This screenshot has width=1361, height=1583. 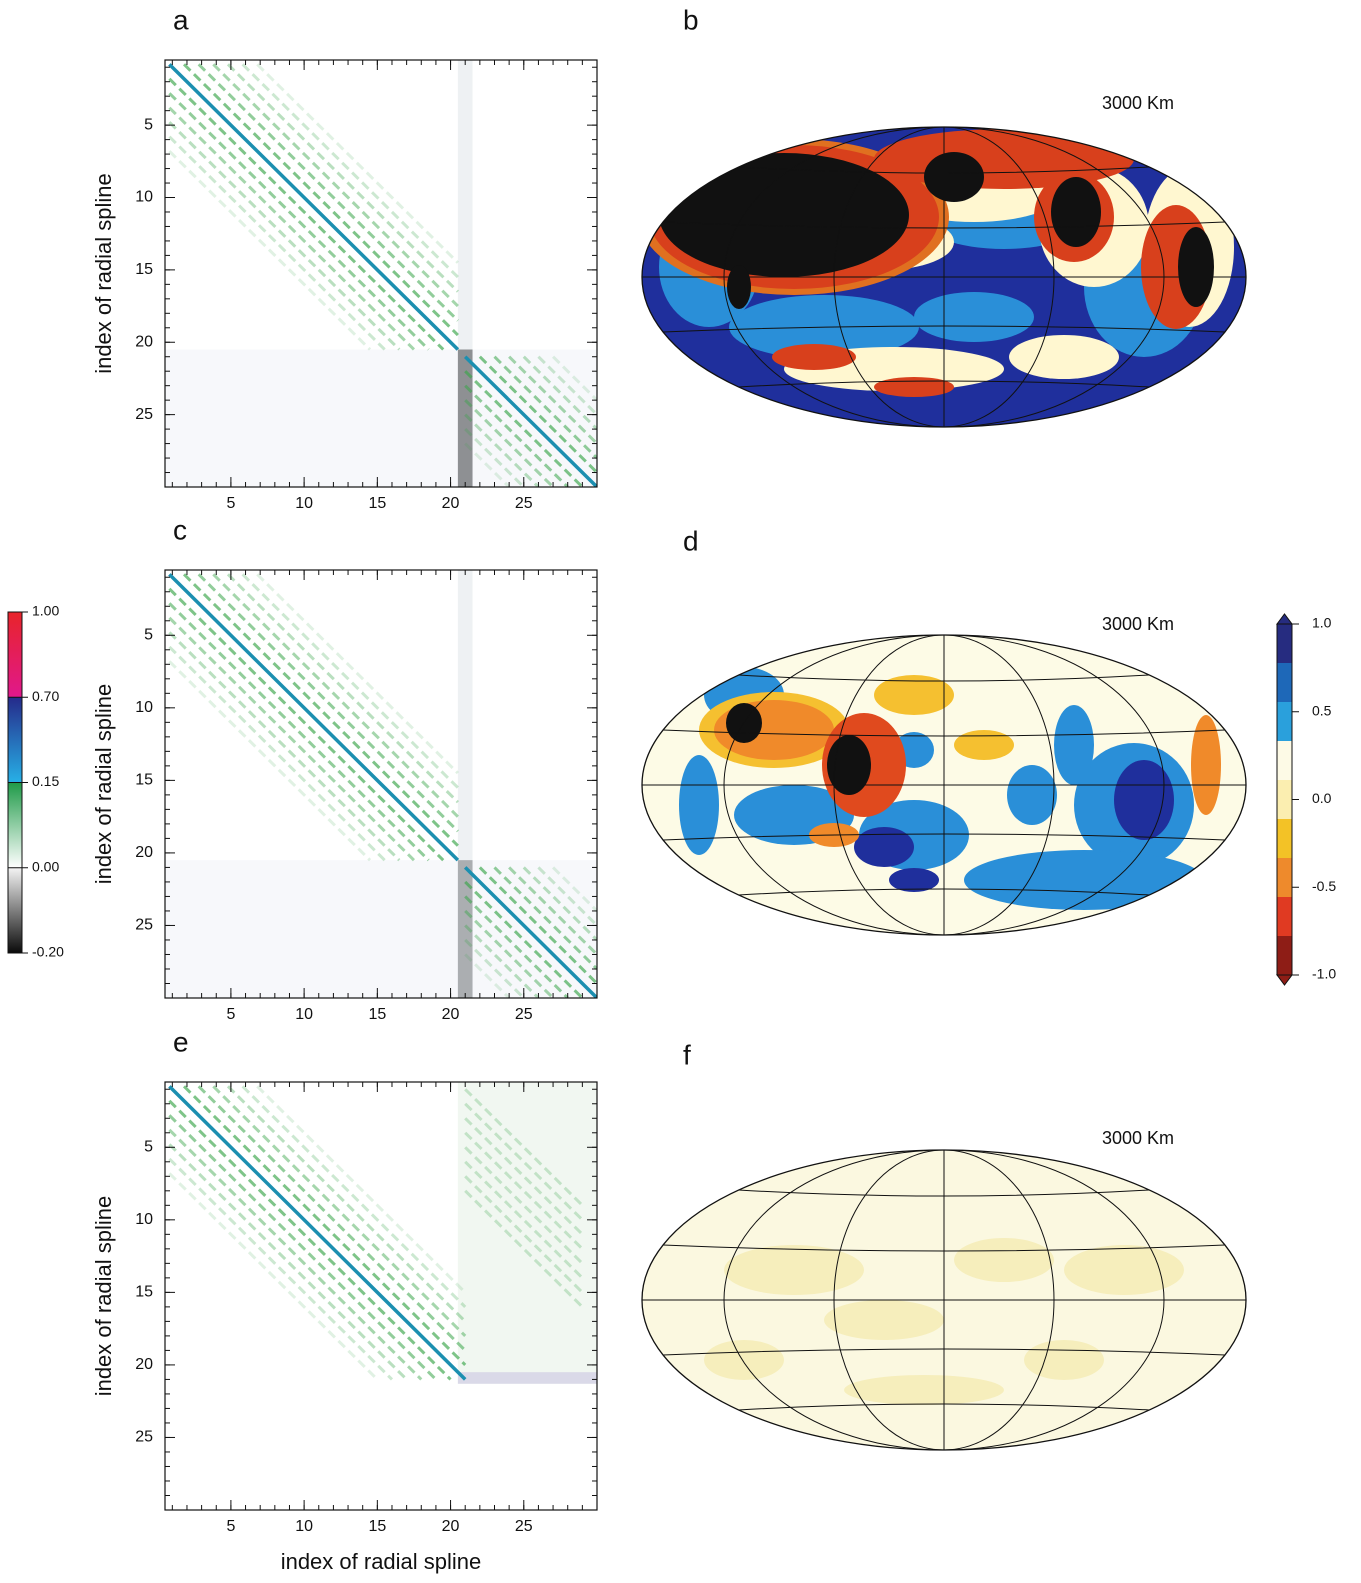 I want to click on x-tick-label: 15, so click(x=377, y=503).